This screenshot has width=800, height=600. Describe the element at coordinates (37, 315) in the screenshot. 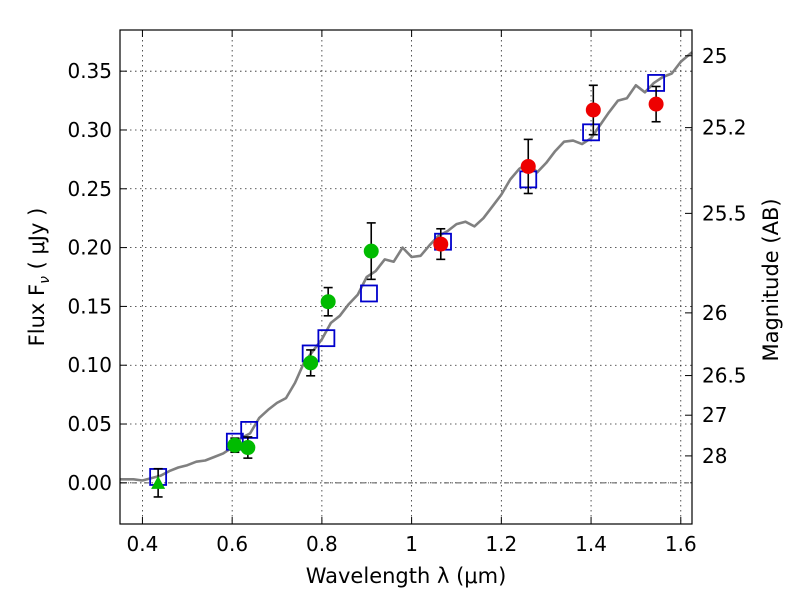

I see `y-axis-title-main: Flux F` at that location.